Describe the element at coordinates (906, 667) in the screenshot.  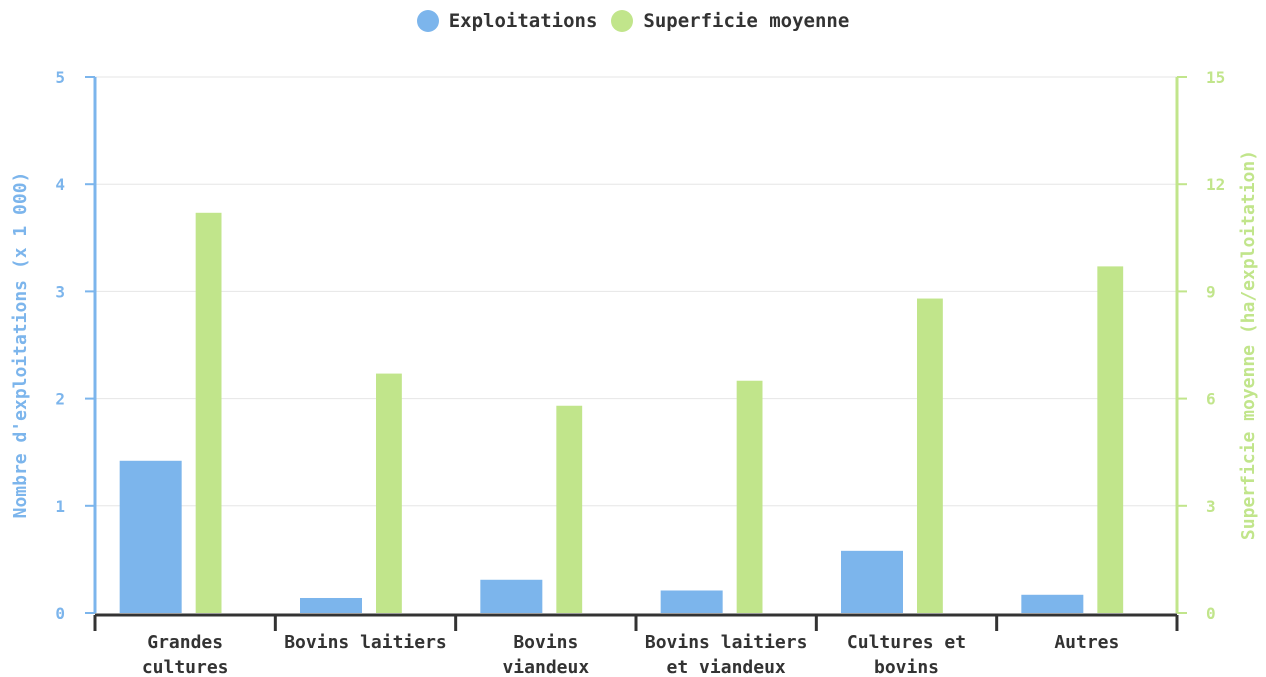
I see `x-tick-label: bovins` at that location.